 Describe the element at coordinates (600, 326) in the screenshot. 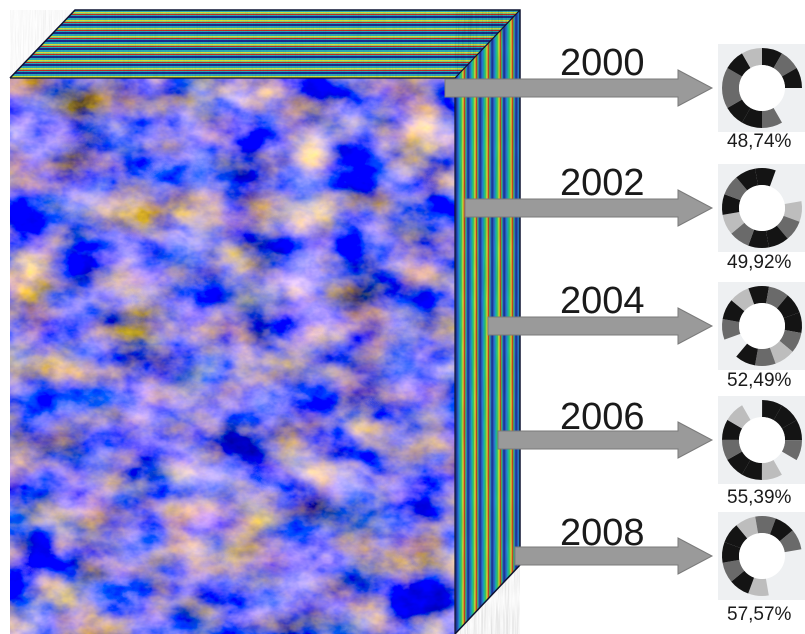

I see `right-arrow-icon-2004` at that location.